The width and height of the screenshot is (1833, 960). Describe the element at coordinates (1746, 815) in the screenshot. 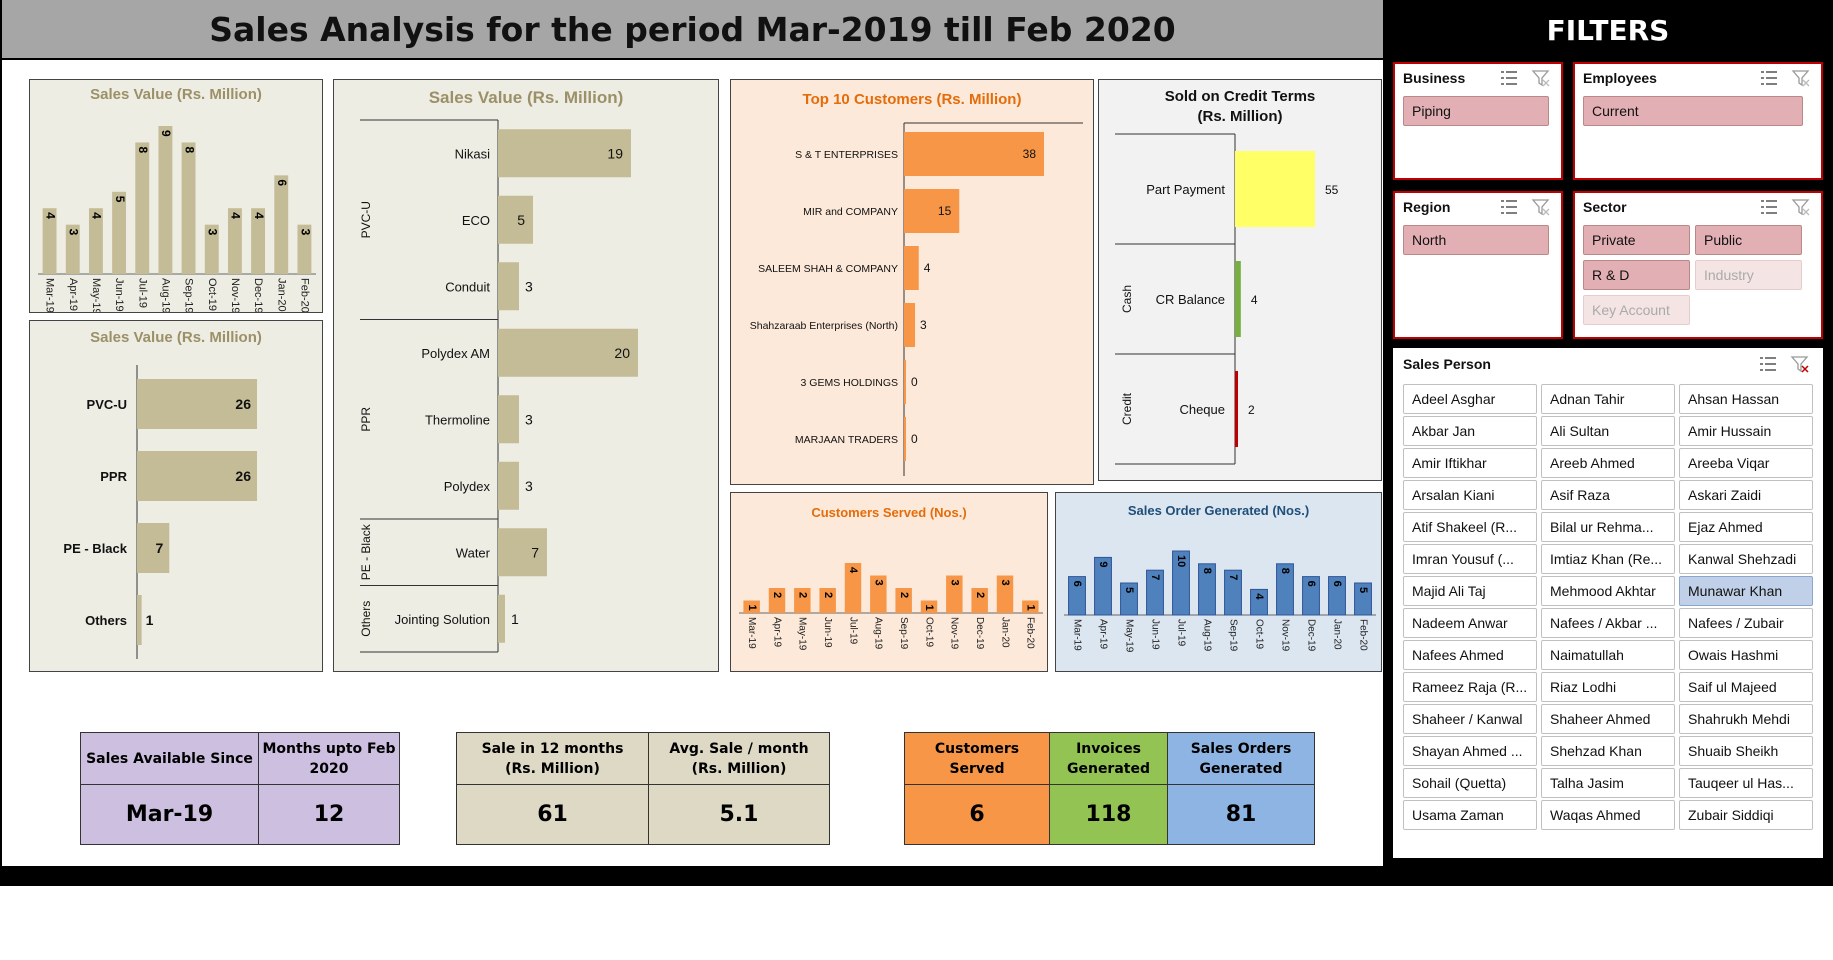

I see `sales-person-item: Zubair Siddiqi` at that location.